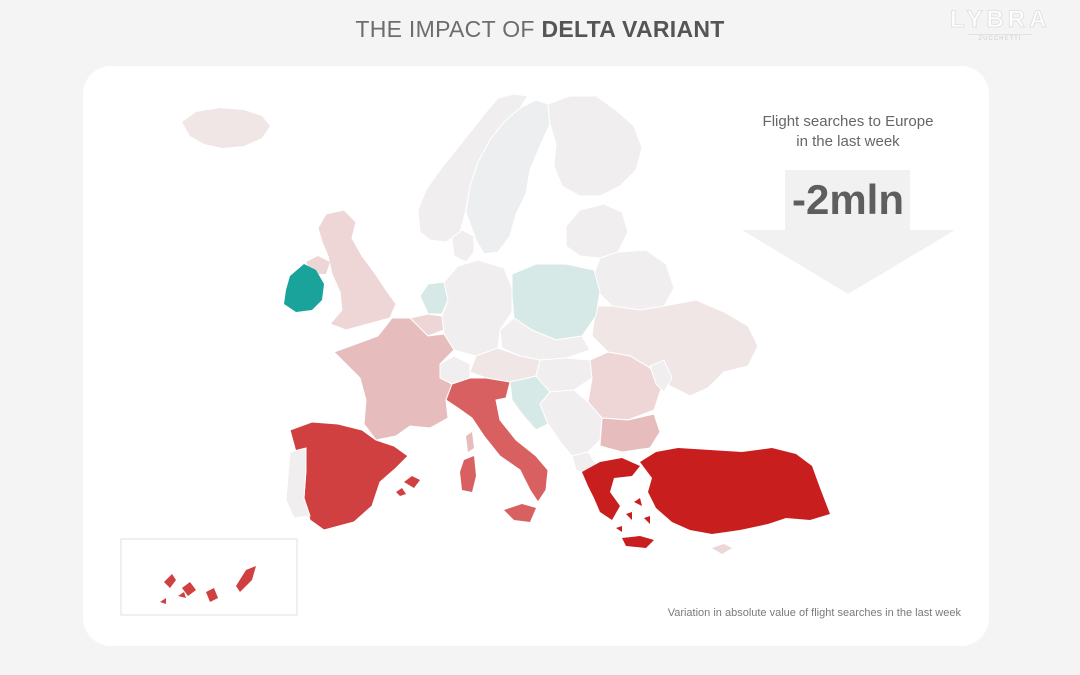 Image resolution: width=1080 pixels, height=675 pixels. Describe the element at coordinates (304, 288) in the screenshot. I see `region-ireland` at that location.